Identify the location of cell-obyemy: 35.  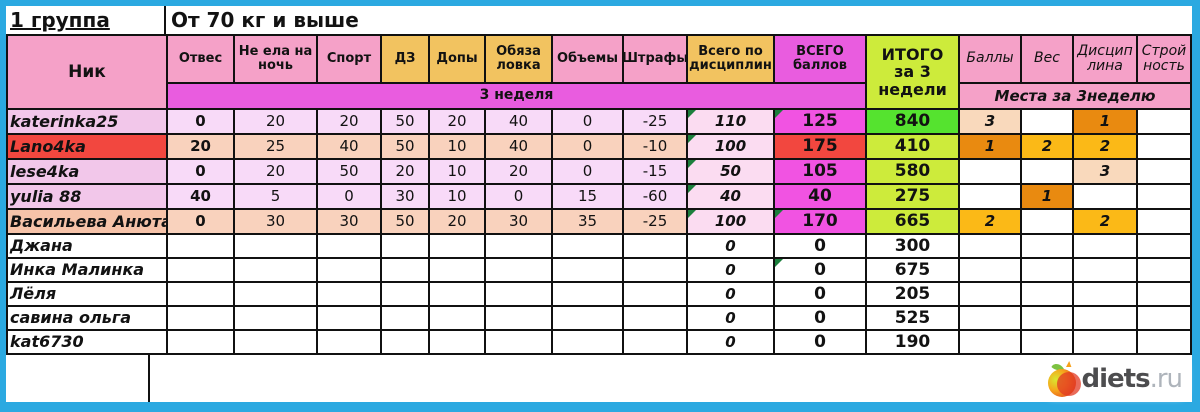
(588, 222).